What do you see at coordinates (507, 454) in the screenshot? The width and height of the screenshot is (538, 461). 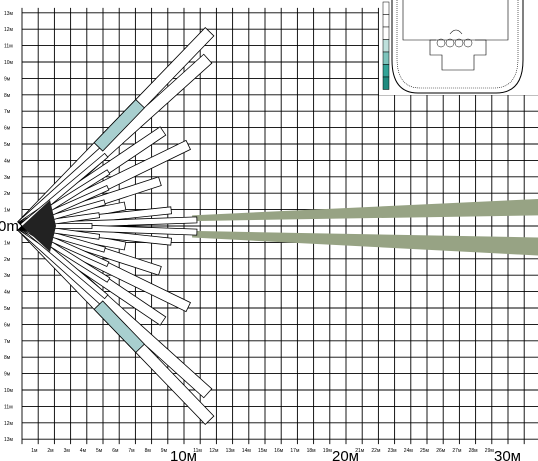 I see `x-major-label: 30м` at bounding box center [507, 454].